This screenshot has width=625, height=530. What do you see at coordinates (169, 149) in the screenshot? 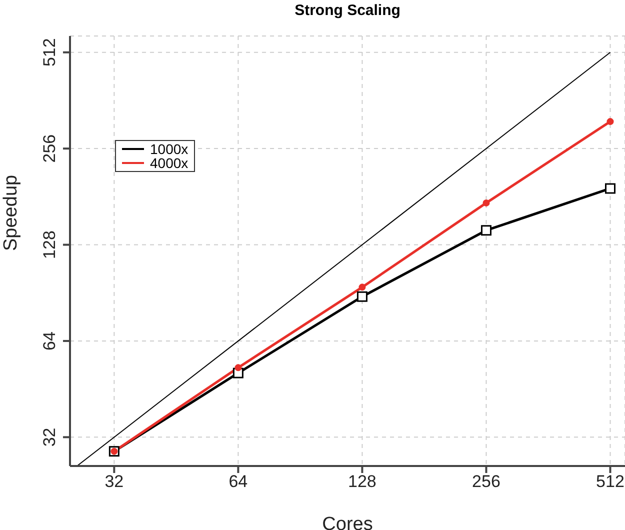
I see `legend-label: 1000x` at bounding box center [169, 149].